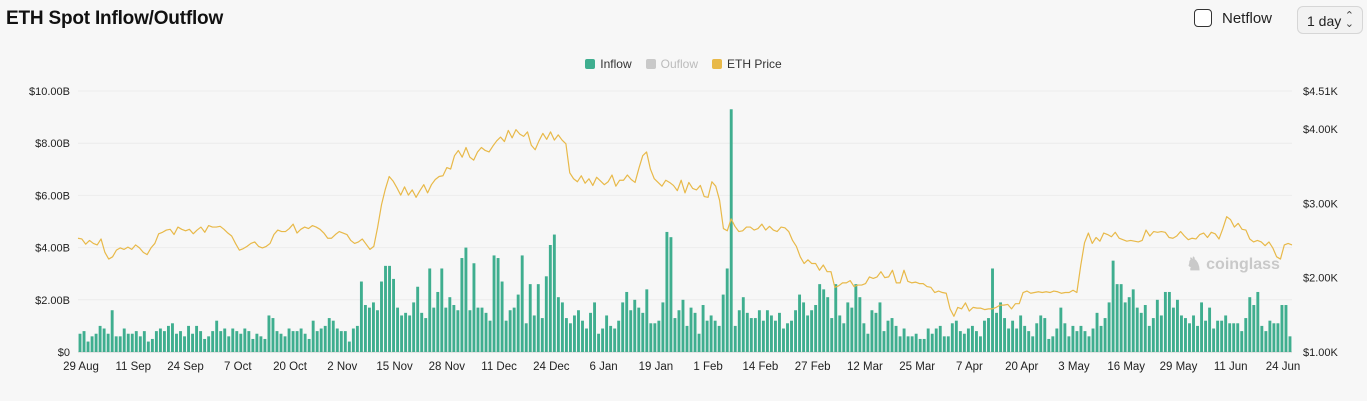 This screenshot has height=401, width=1367. Describe the element at coordinates (1233, 18) in the screenshot. I see `netflow-toggle: Netflow` at that location.